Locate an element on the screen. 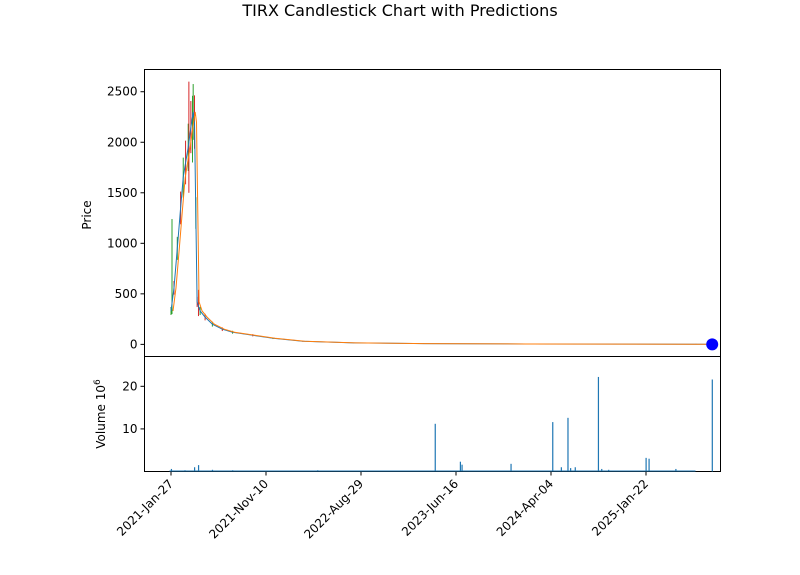 The width and height of the screenshot is (800, 575). volume-axis-label-text: Volume 10 is located at coordinates (101, 417).